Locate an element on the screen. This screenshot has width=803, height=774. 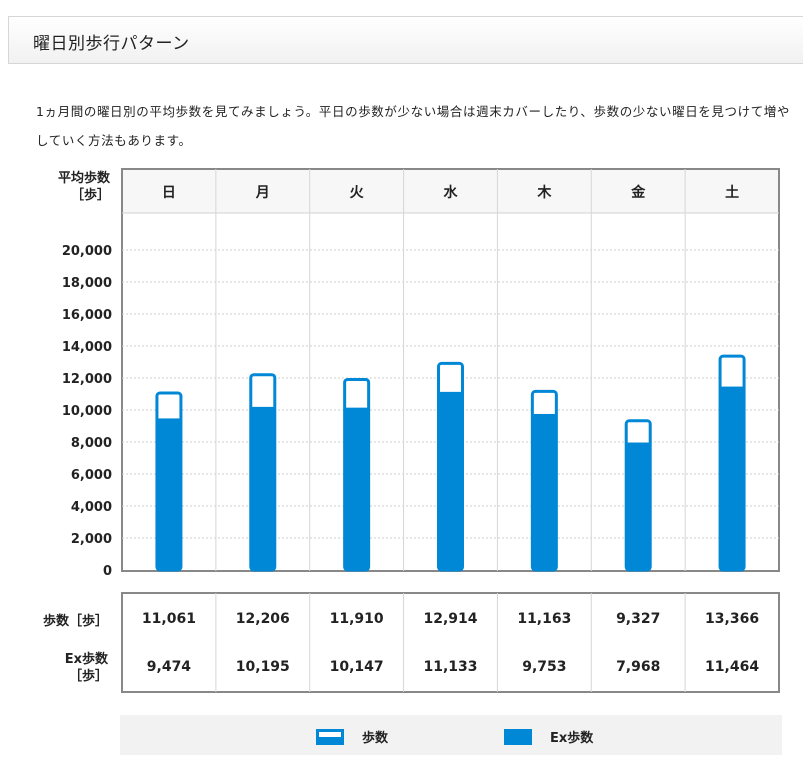
y-tick-label: 6,000 is located at coordinates (91, 475).